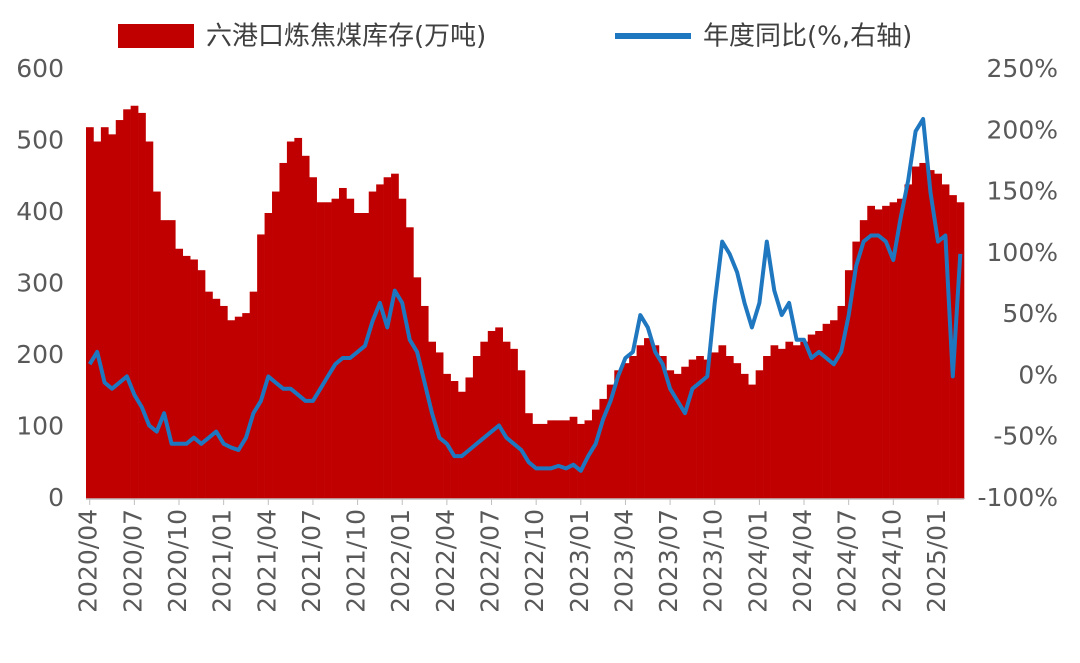 This screenshot has width=1080, height=663. Describe the element at coordinates (177, 561) in the screenshot. I see `x-tick-label: 2020/10` at that location.